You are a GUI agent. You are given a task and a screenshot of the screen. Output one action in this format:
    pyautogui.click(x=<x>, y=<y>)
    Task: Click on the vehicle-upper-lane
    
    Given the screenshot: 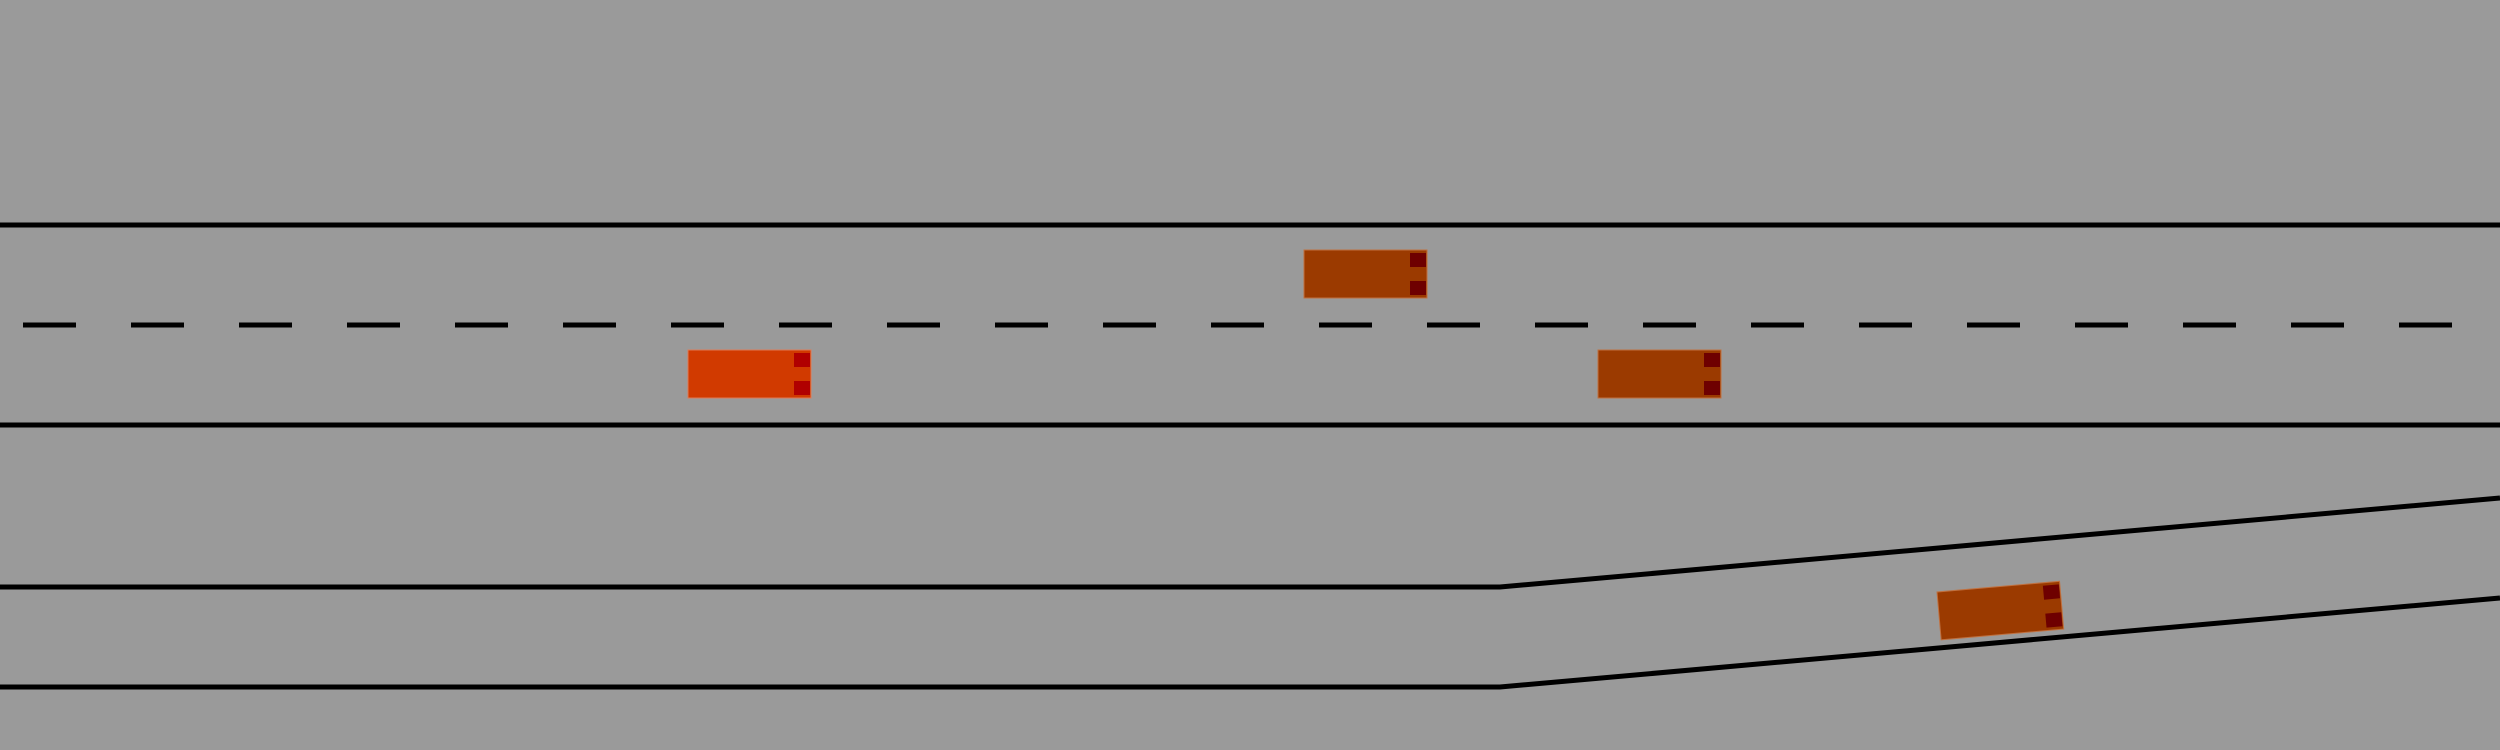 What is the action you would take?
    pyautogui.click(x=1365, y=274)
    